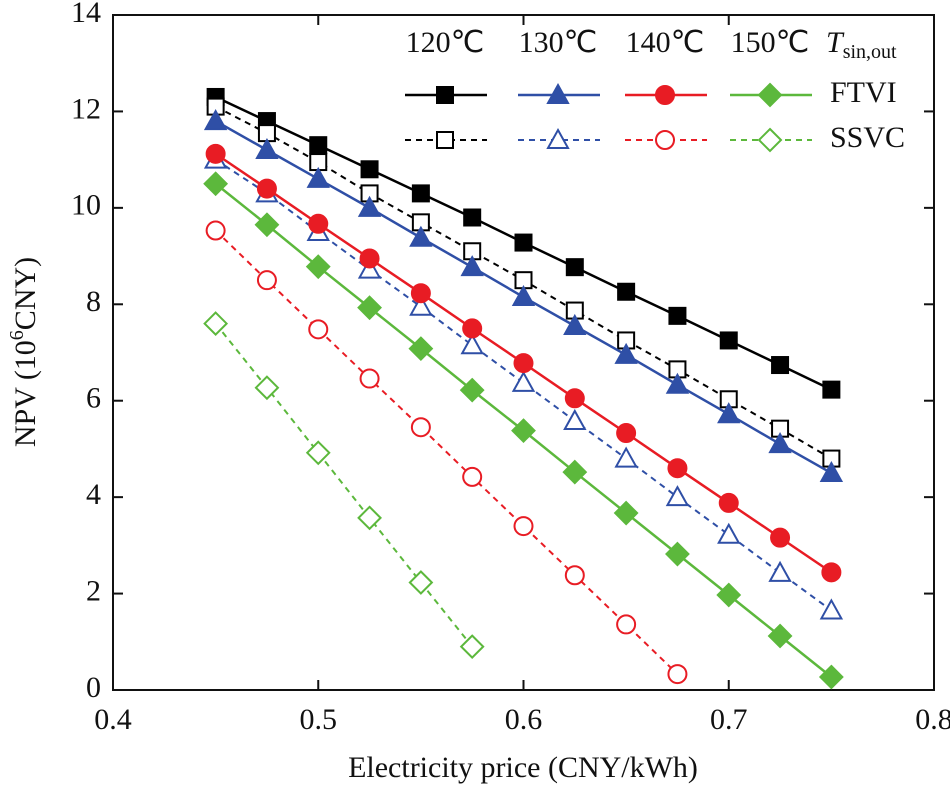 This screenshot has height=792, width=950. Describe the element at coordinates (86, 14) in the screenshot. I see `y-tick-label: 14` at that location.